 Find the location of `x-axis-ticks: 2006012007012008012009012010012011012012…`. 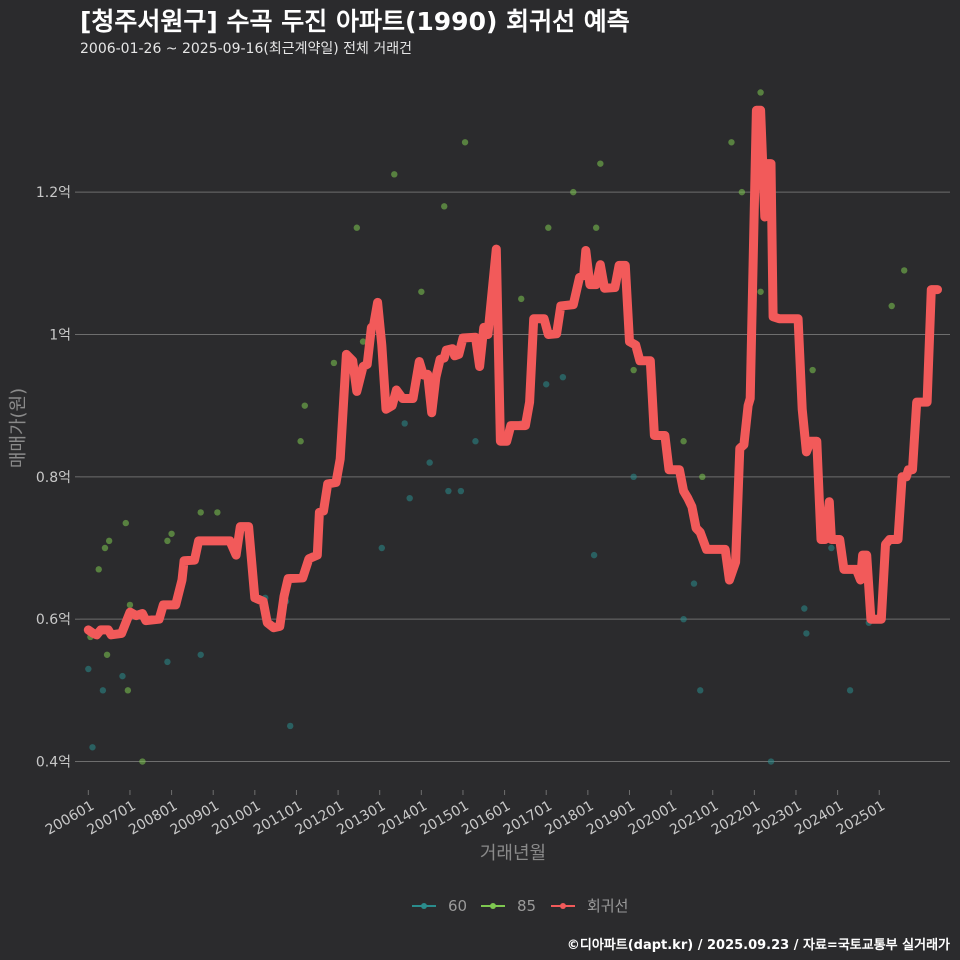

x-axis-ticks: 2006012007012008012009012010012011012012… is located at coordinates (465, 814).